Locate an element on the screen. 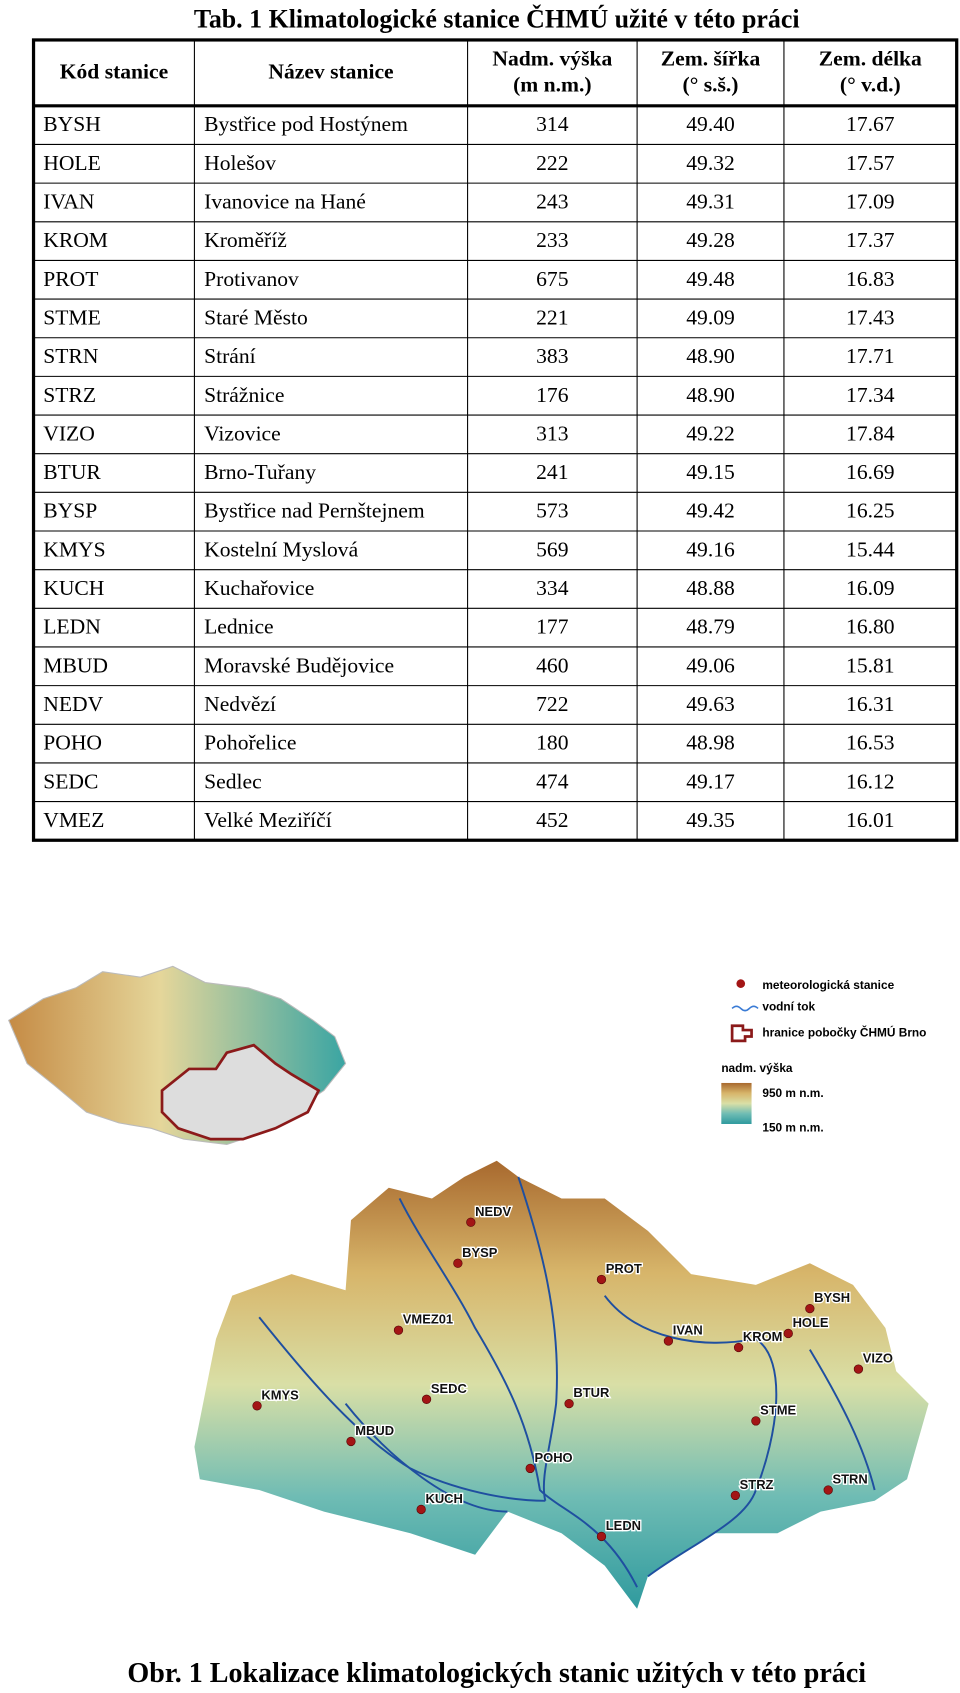 This screenshot has width=960, height=1693. legend-label: hranice pobočky ČHMÚ Brno is located at coordinates (844, 1031).